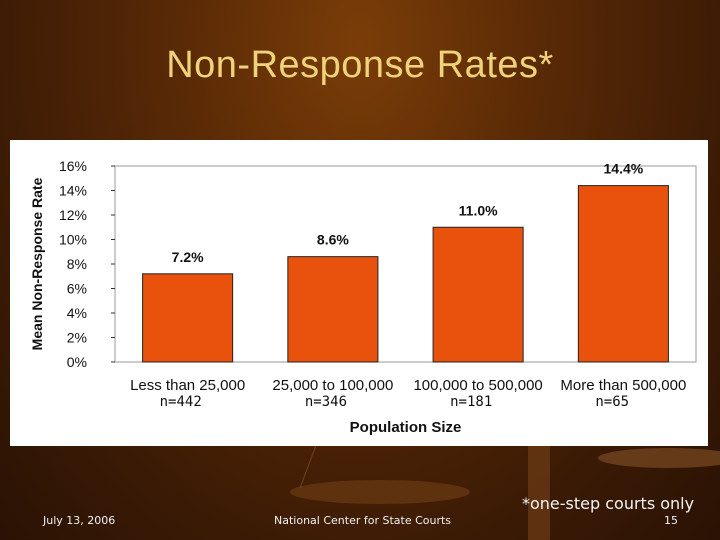 The width and height of the screenshot is (720, 540). What do you see at coordinates (471, 402) in the screenshot?
I see `sample-size-label: n=181` at bounding box center [471, 402].